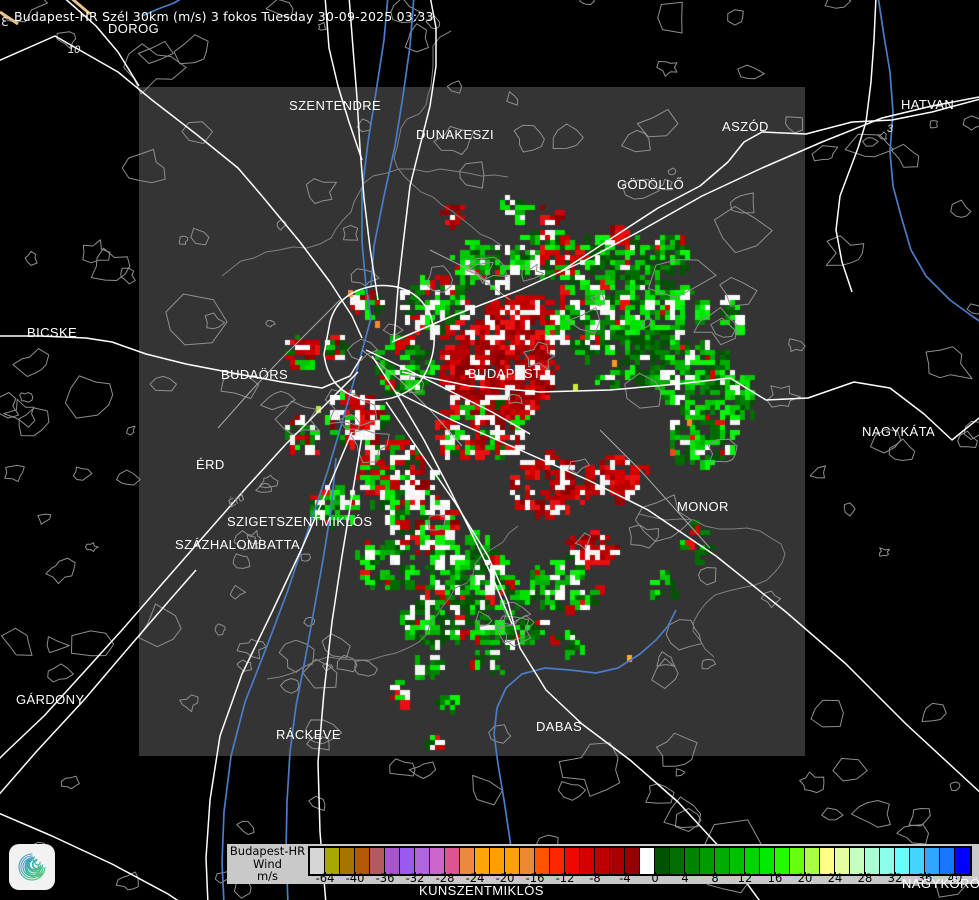 The image size is (979, 900). What do you see at coordinates (415, 878) in the screenshot?
I see `legend-tick-label: -32` at bounding box center [415, 878].